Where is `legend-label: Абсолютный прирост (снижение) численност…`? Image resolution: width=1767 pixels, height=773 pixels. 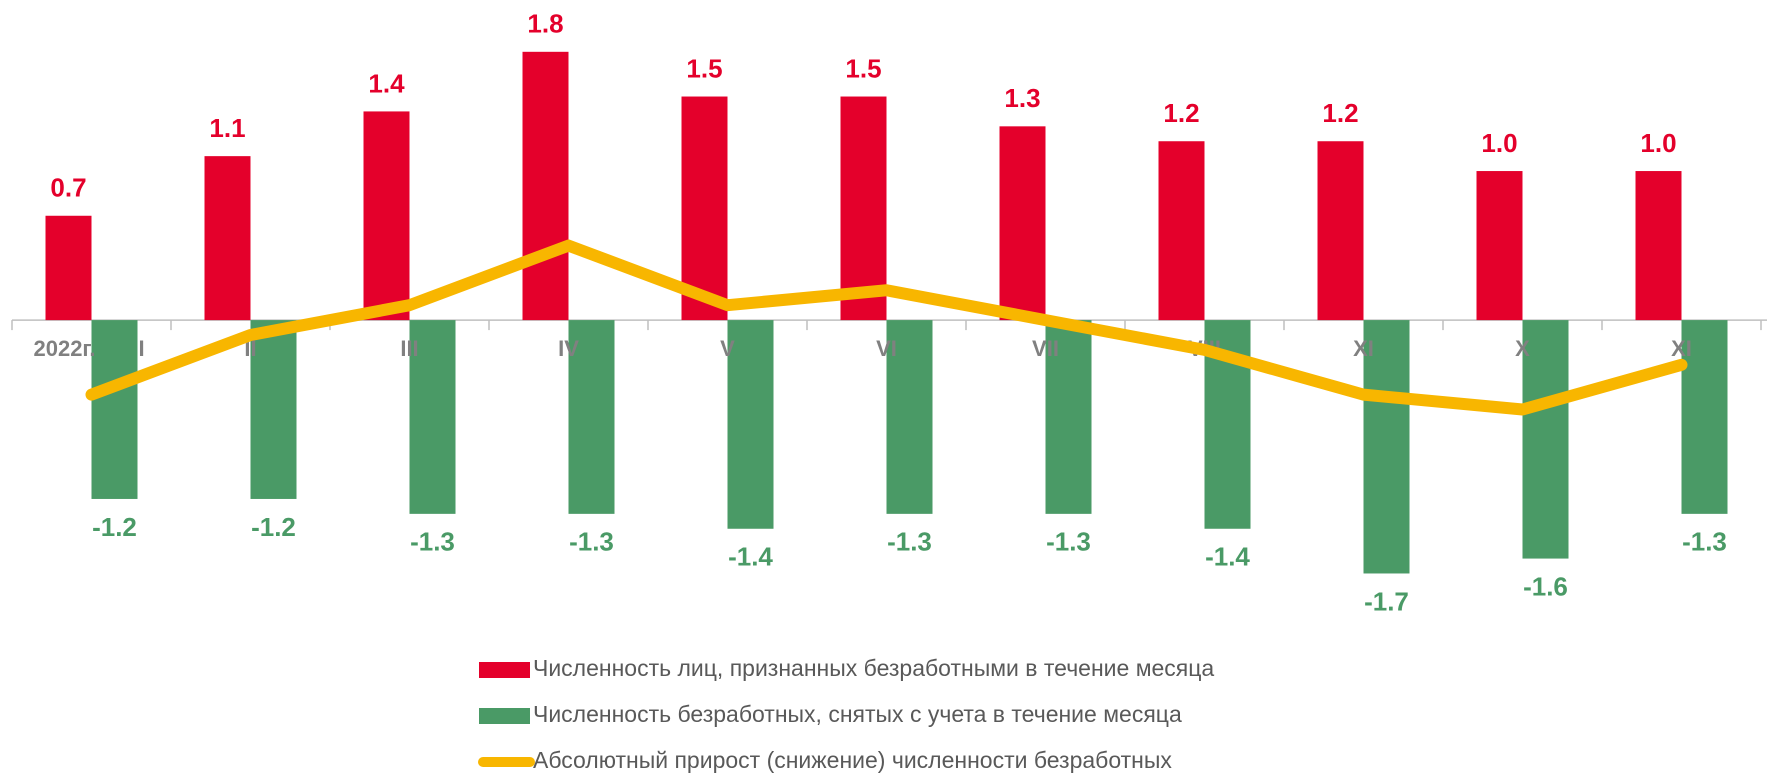 legend-label: Абсолютный прирост (снижение) численност… is located at coordinates (852, 760).